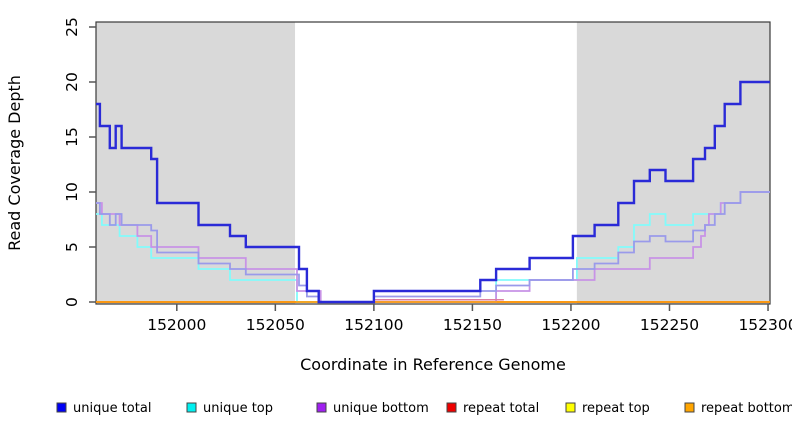 The height and width of the screenshot is (432, 792). What do you see at coordinates (373, 325) in the screenshot?
I see `x-tick-label: 152100` at bounding box center [373, 325].